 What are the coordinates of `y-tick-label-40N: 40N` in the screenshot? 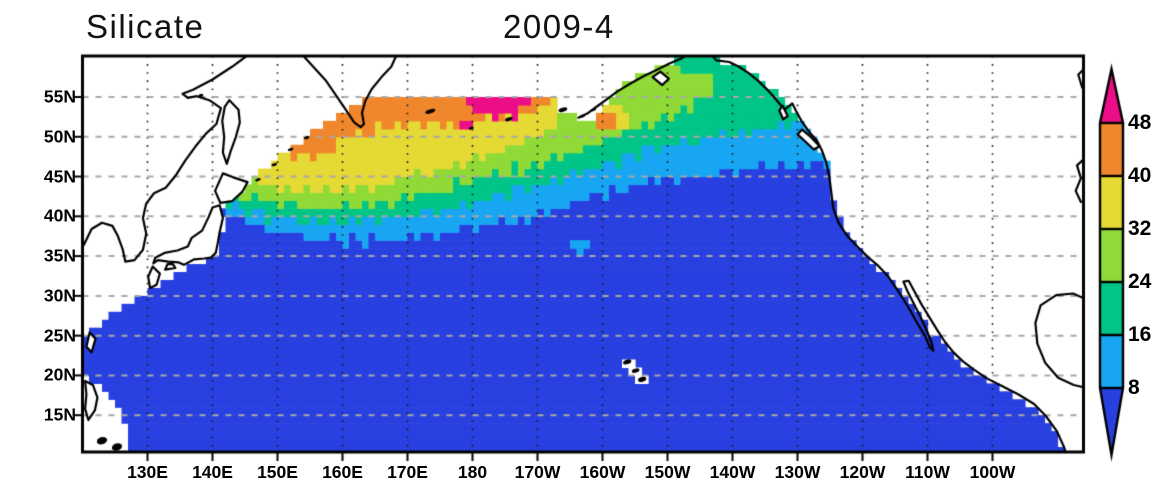 It's located at (59, 215).